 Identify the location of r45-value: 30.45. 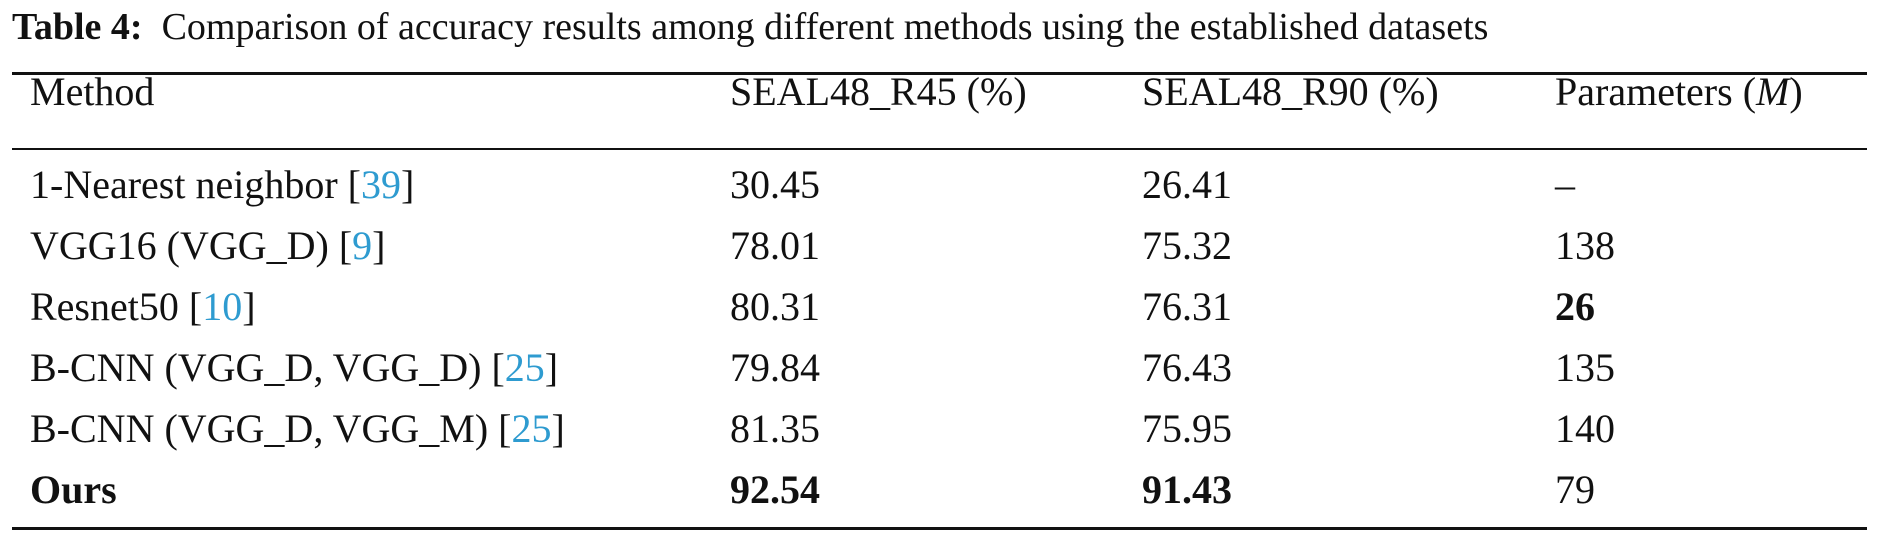
(775, 184).